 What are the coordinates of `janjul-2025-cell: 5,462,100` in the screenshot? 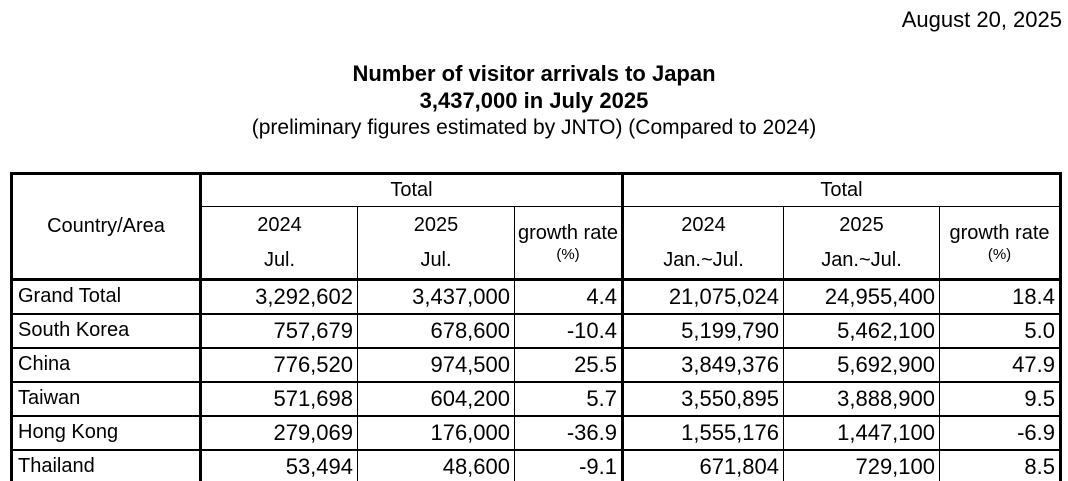 It's located at (861, 330).